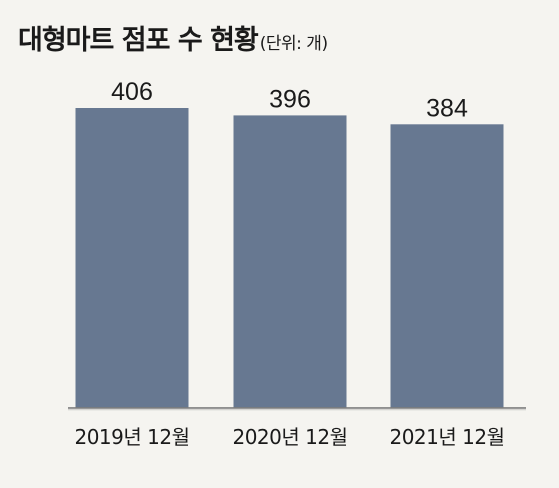 Image resolution: width=559 pixels, height=488 pixels. What do you see at coordinates (446, 437) in the screenshot?
I see `x-tick-label-3: 2021년 12월` at bounding box center [446, 437].